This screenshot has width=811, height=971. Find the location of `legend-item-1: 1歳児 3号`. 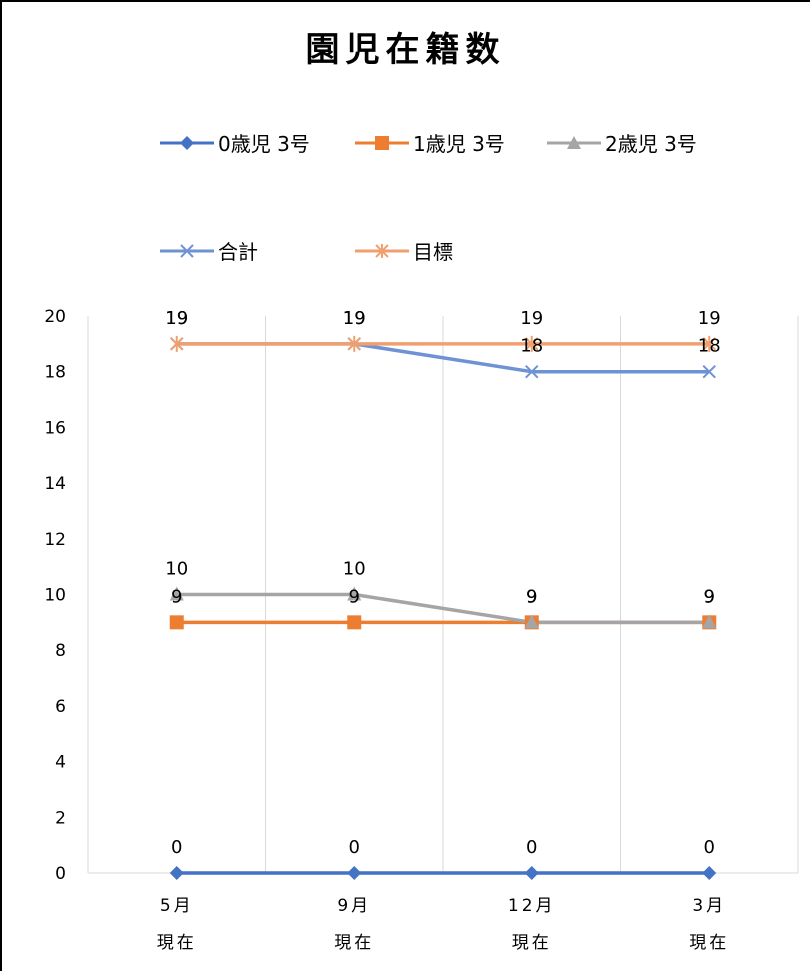

legend-item-1: 1歳児 3号 is located at coordinates (429, 142).